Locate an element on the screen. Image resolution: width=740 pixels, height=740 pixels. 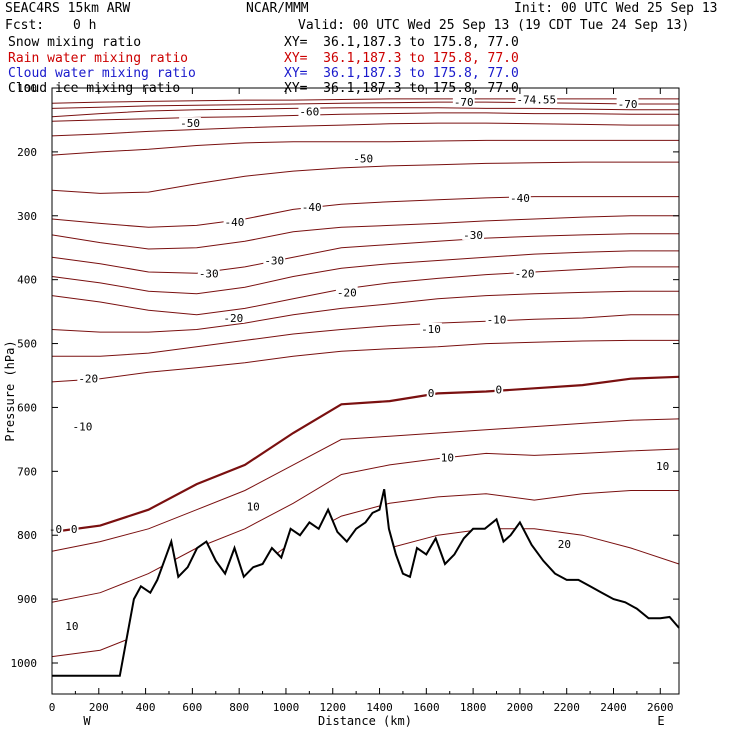
x-axis-east-label: E is located at coordinates (660, 721).